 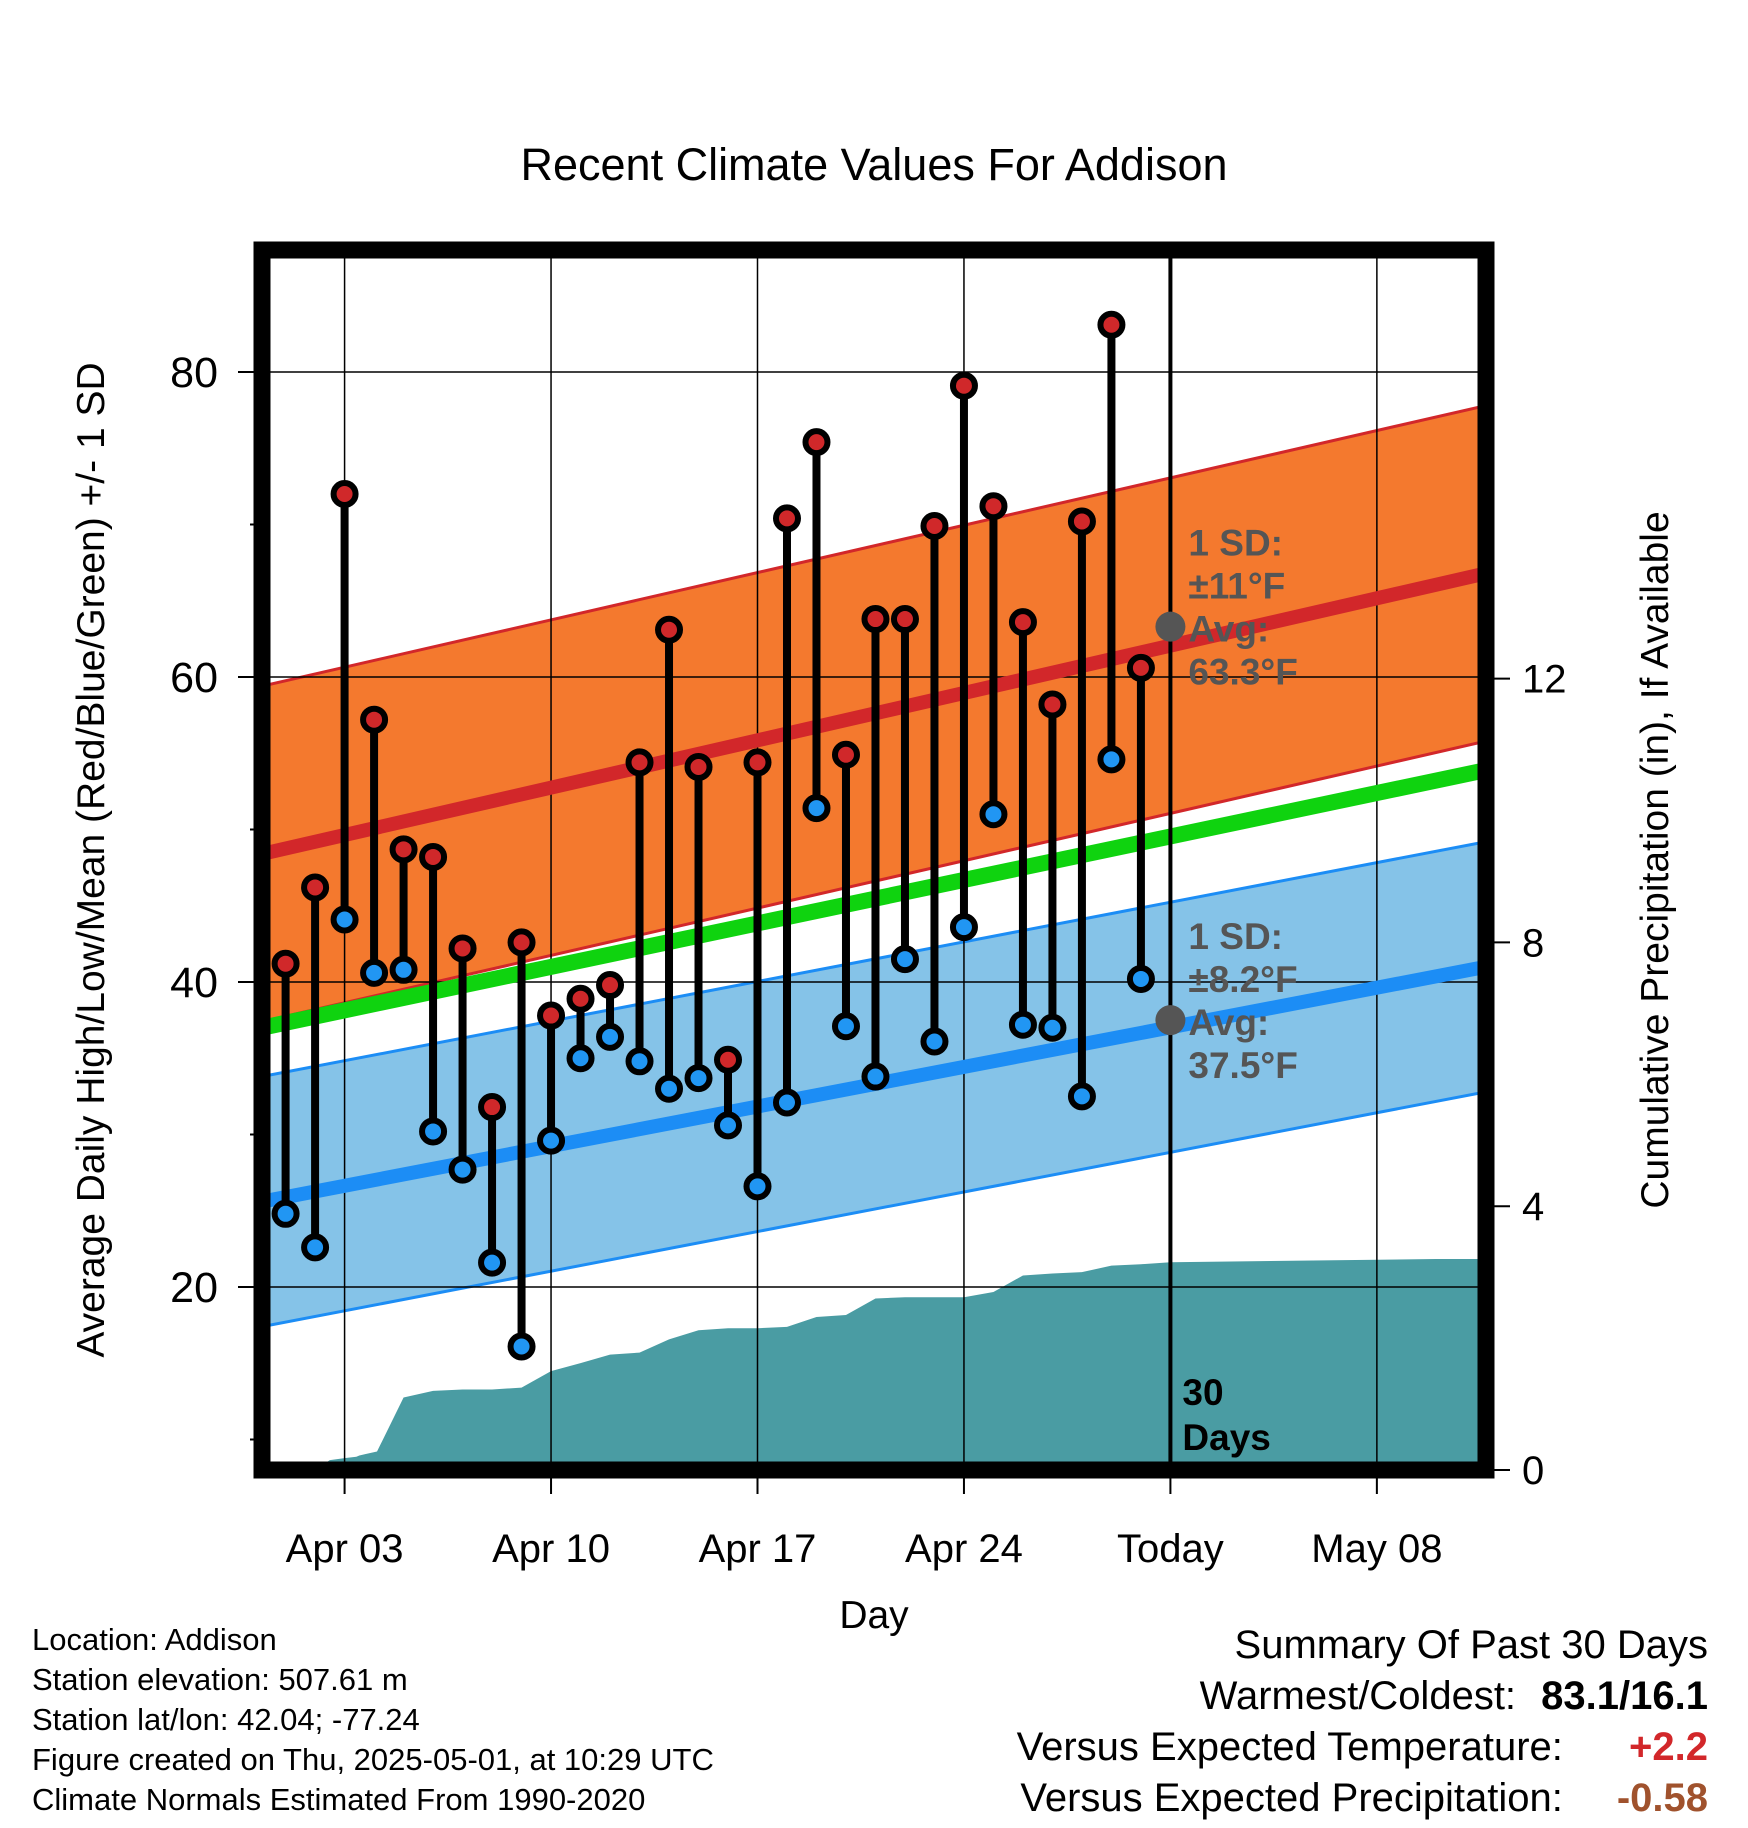 I want to click on y2-tick-label: 12, so click(x=1544, y=680).